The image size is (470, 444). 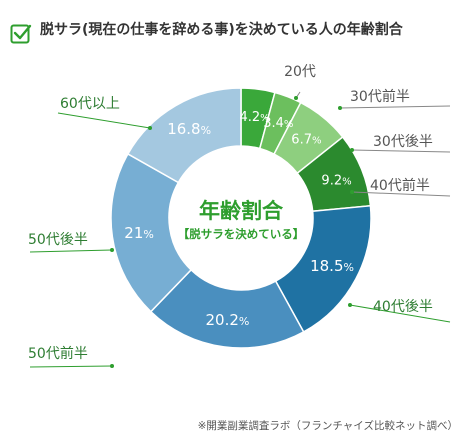 What do you see at coordinates (380, 96) in the screenshot?
I see `category-label: 30代前半` at bounding box center [380, 96].